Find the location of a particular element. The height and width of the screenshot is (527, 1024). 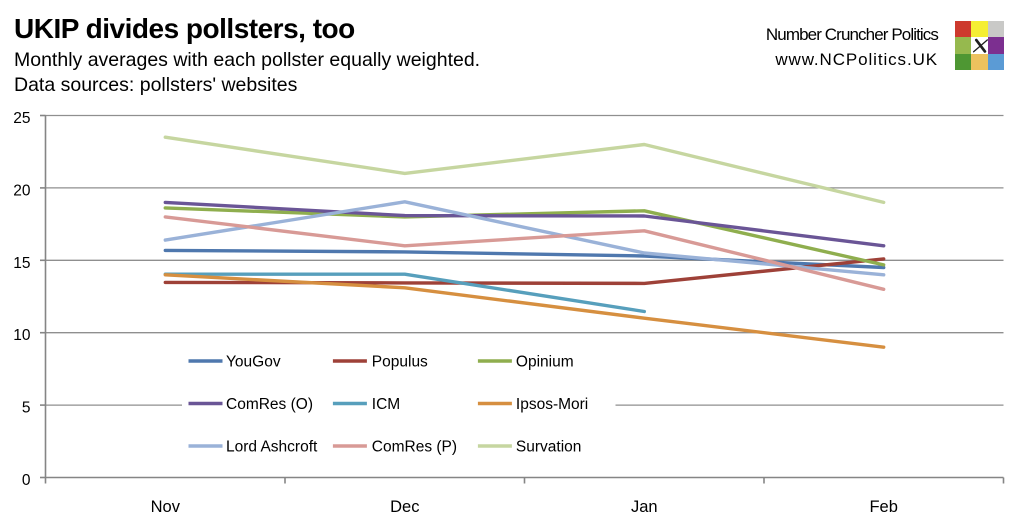

svg-text: 20 is located at coordinates (22, 190).